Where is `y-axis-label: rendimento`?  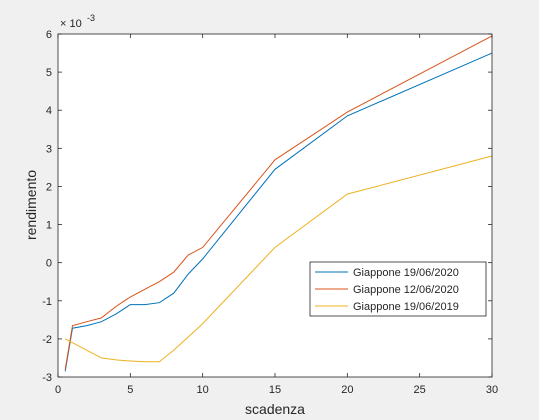
y-axis-label: rendimento is located at coordinates (31, 205).